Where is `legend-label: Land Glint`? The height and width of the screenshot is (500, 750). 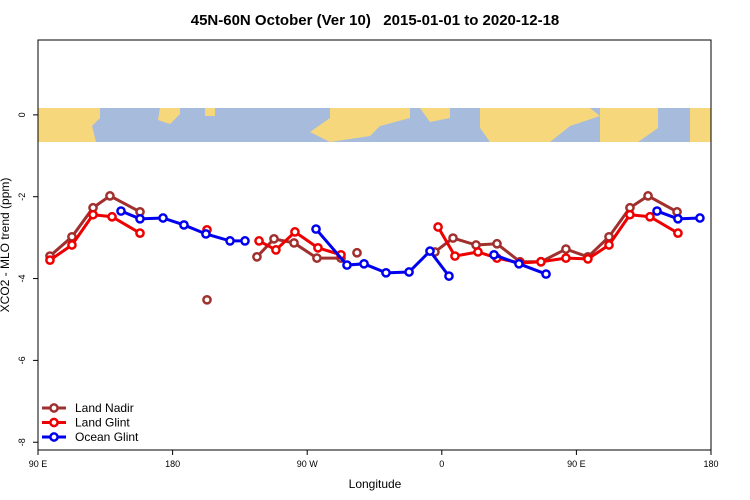 legend-label: Land Glint is located at coordinates (102, 423).